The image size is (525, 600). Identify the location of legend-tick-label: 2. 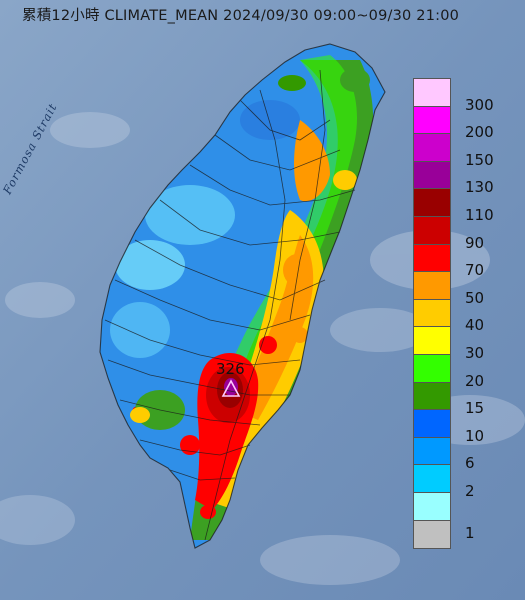
(470, 491).